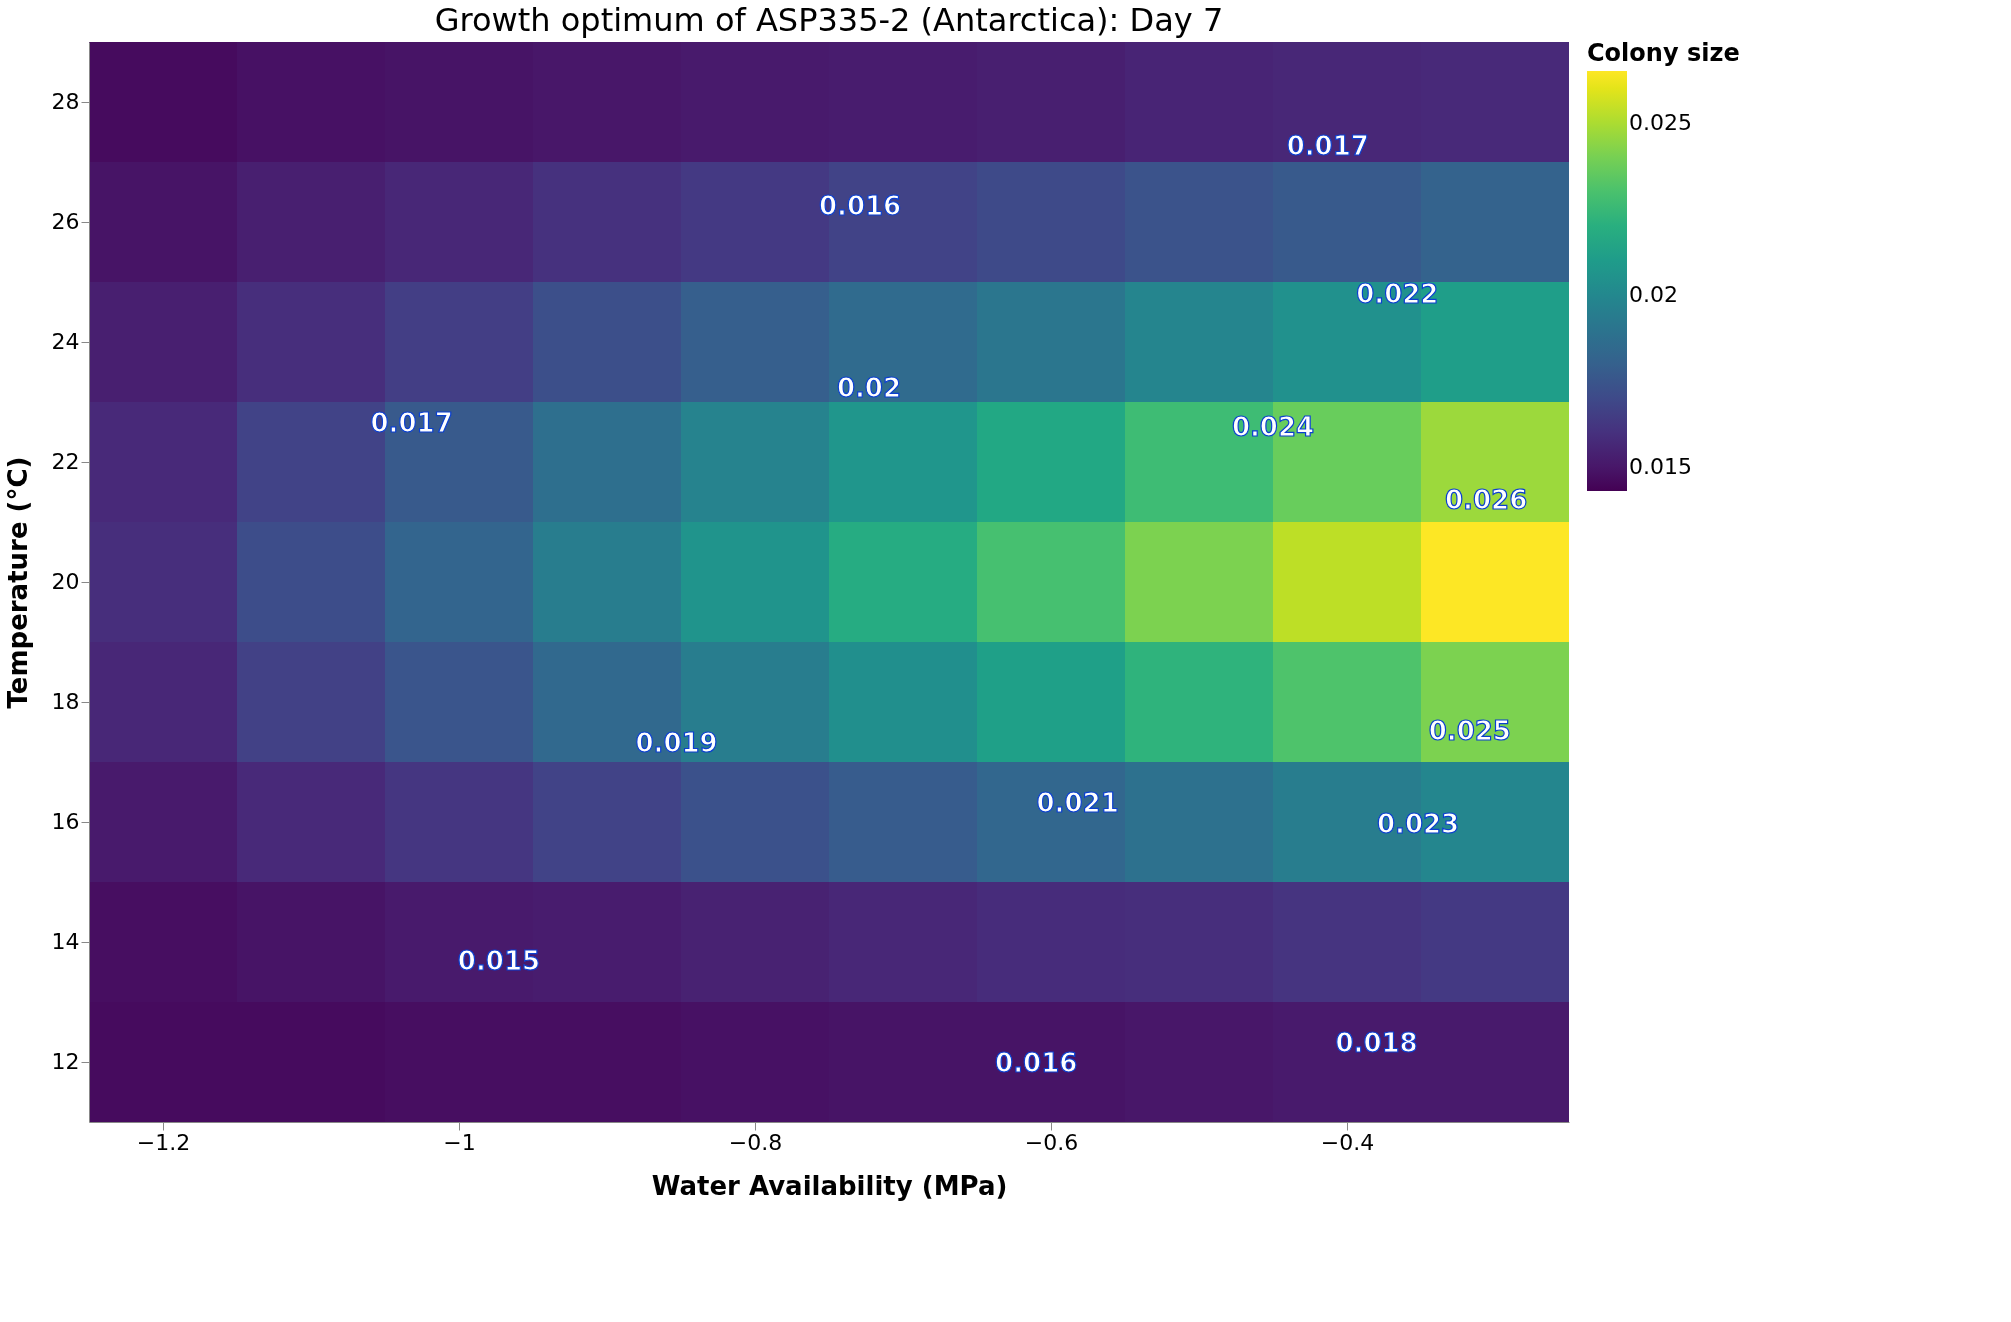 The width and height of the screenshot is (2011, 1322). I want to click on y-tick-label: 28, so click(65, 101).